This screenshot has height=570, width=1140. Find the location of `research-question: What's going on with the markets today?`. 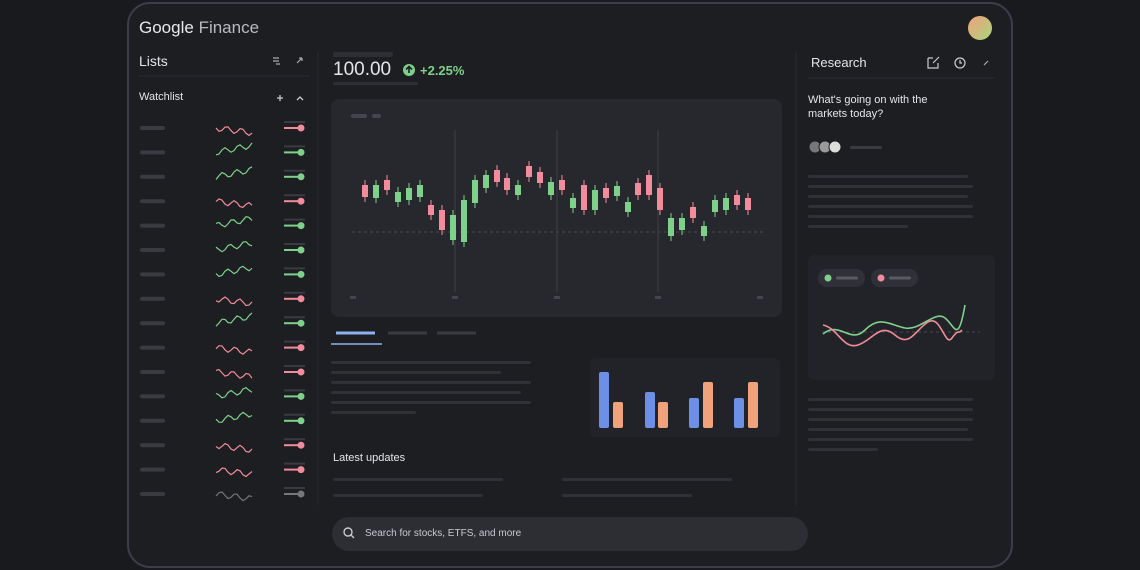

research-question: What's going on with the markets today? is located at coordinates (868, 107).